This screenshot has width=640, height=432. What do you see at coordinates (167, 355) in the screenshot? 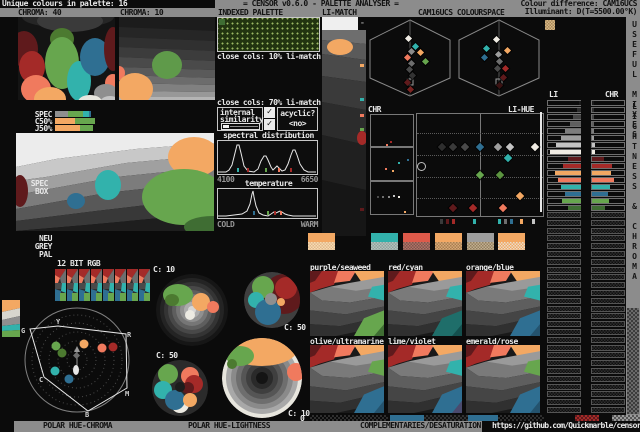
I see `polar-lightness-label-3: C: 50` at bounding box center [167, 355].